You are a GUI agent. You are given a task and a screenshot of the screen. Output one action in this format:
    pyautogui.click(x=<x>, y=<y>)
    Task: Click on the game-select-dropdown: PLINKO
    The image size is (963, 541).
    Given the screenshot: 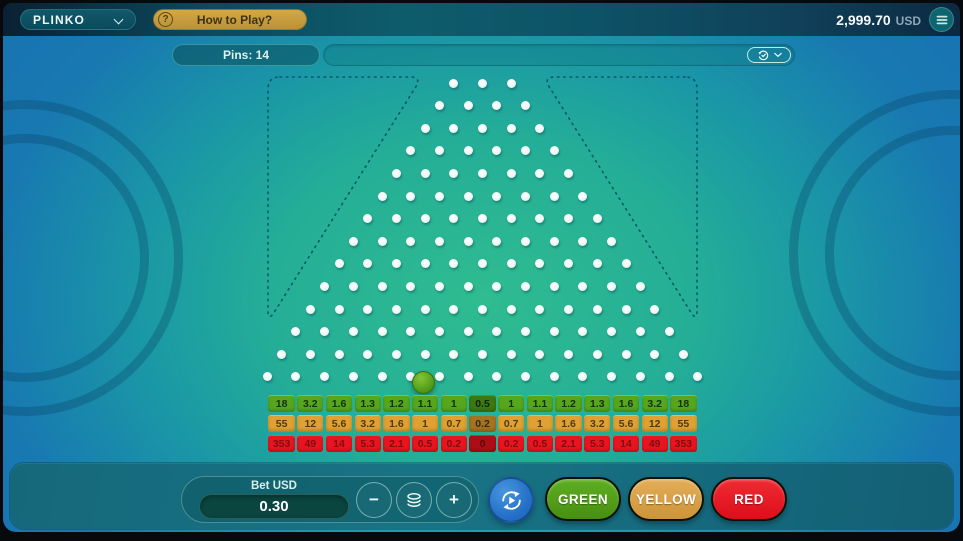 What is the action you would take?
    pyautogui.click(x=78, y=19)
    